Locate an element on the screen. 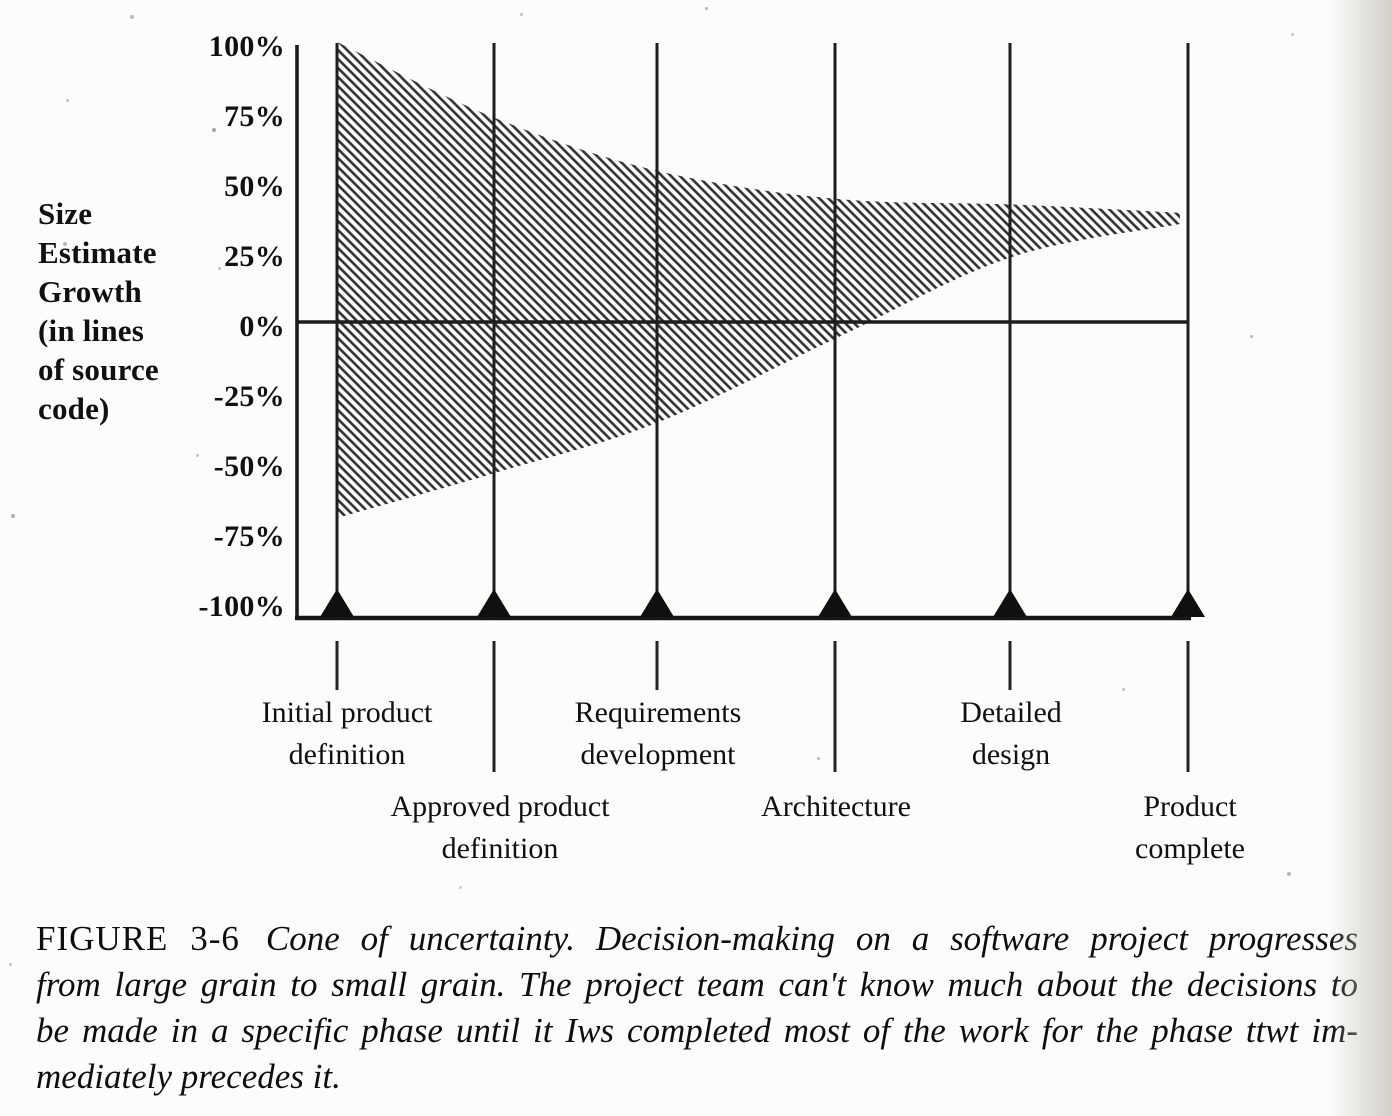 This screenshot has height=1116, width=1392. milestone-label: Detailed design is located at coordinates (1011, 734).